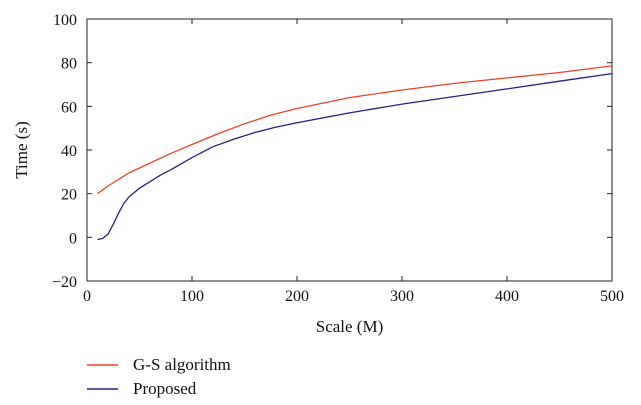 The image size is (641, 405). What do you see at coordinates (69, 64) in the screenshot?
I see `y-tick-label: 80` at bounding box center [69, 64].